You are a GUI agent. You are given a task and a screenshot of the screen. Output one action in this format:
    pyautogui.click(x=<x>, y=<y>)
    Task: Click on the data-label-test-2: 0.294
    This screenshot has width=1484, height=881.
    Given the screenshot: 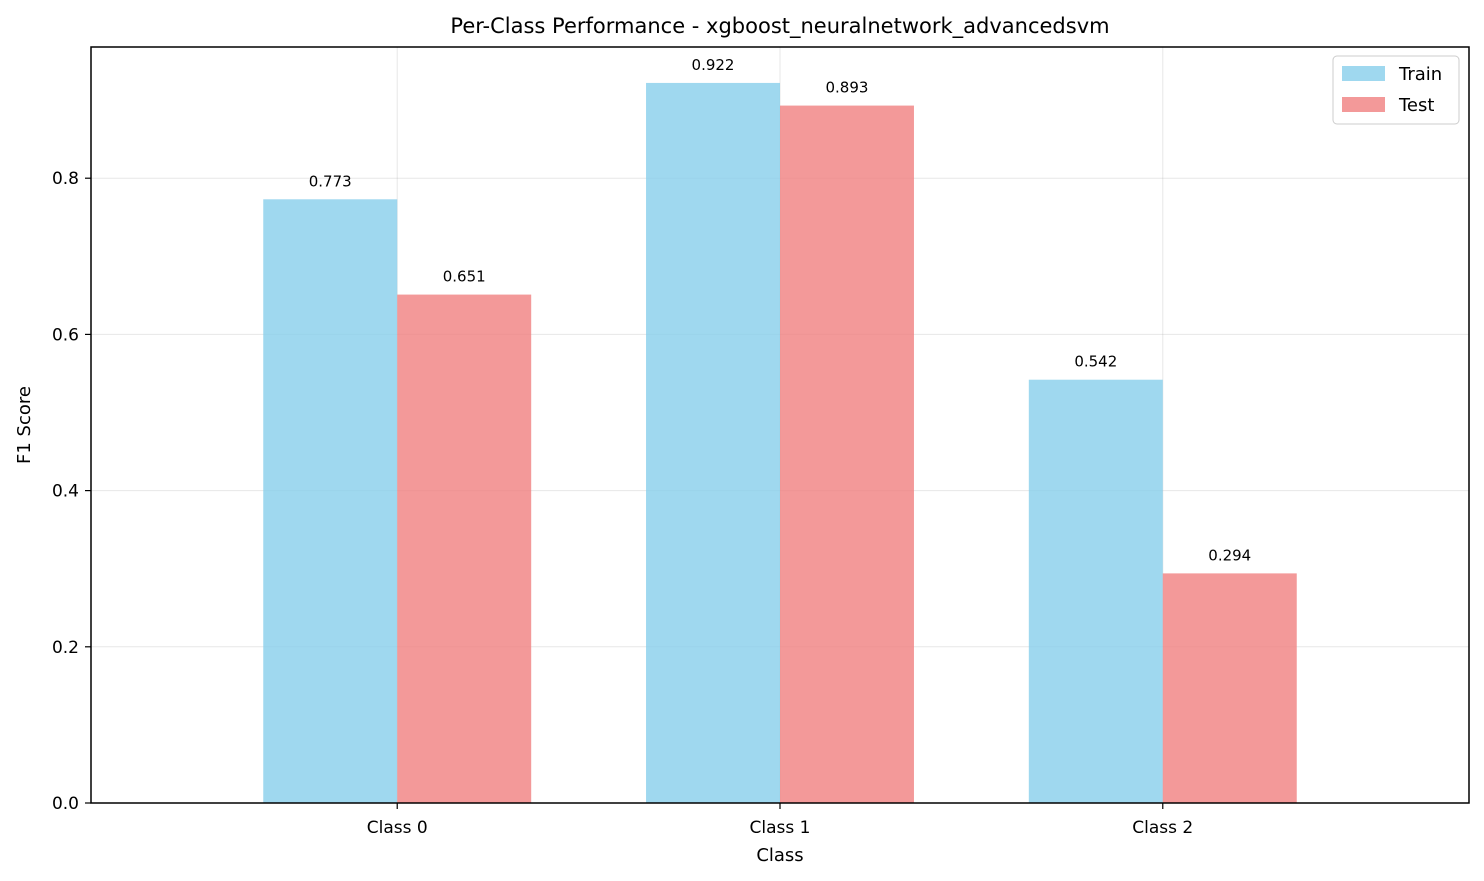 What is the action you would take?
    pyautogui.click(x=1229, y=555)
    